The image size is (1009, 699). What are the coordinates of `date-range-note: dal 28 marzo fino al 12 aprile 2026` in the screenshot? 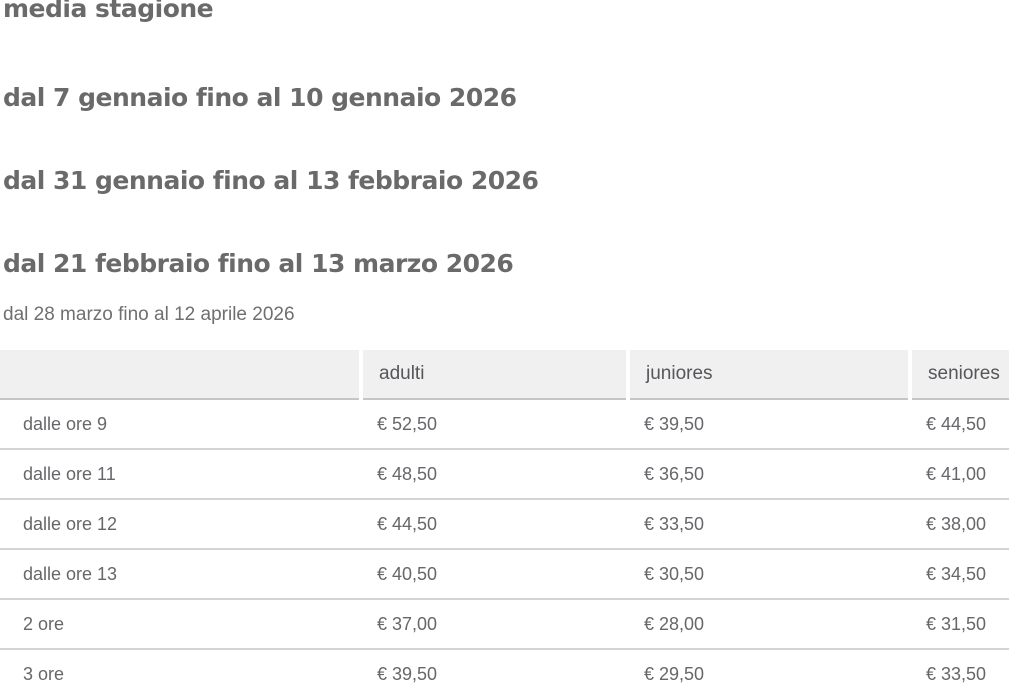 It's located at (149, 314).